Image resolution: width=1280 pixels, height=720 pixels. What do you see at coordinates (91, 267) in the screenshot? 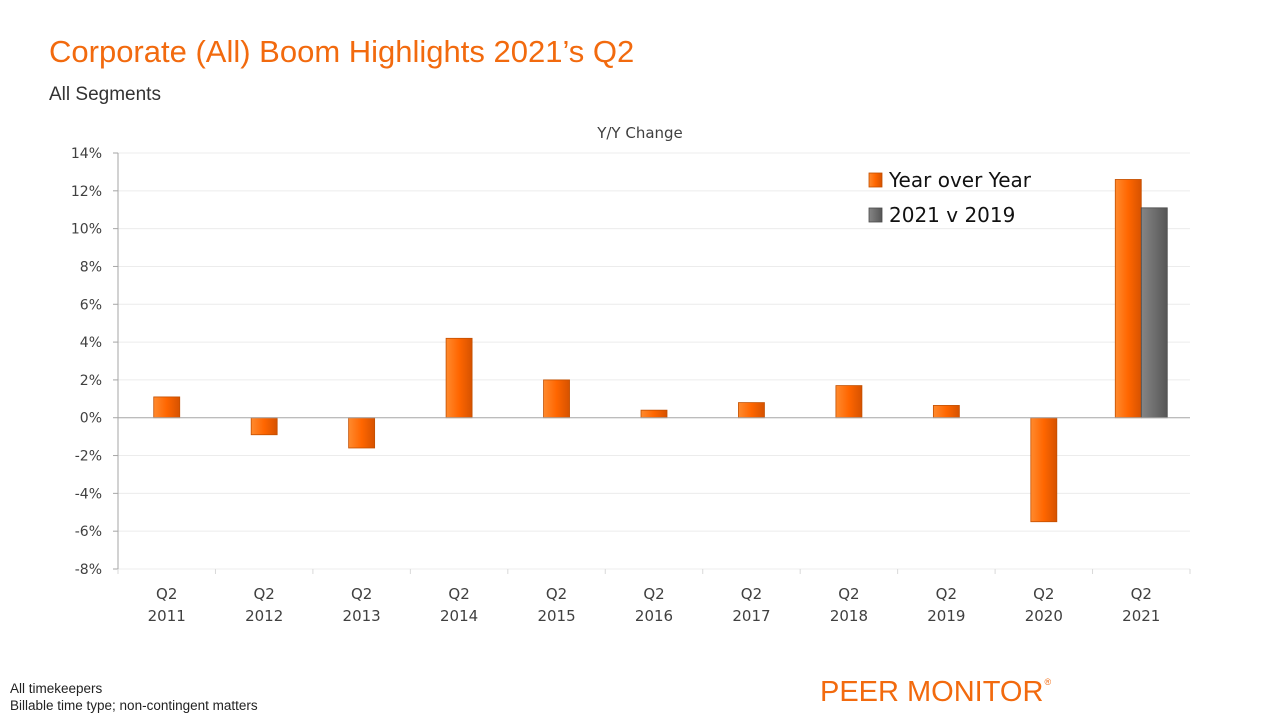
I see `y-tick-label: 8%` at bounding box center [91, 267].